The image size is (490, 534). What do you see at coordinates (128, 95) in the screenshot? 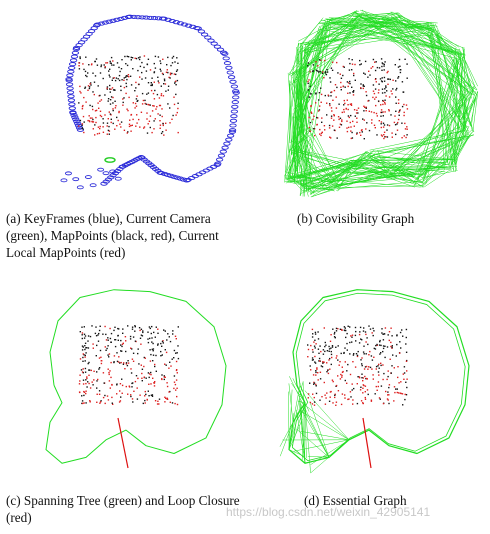
I see `map-point-cloud` at bounding box center [128, 95].